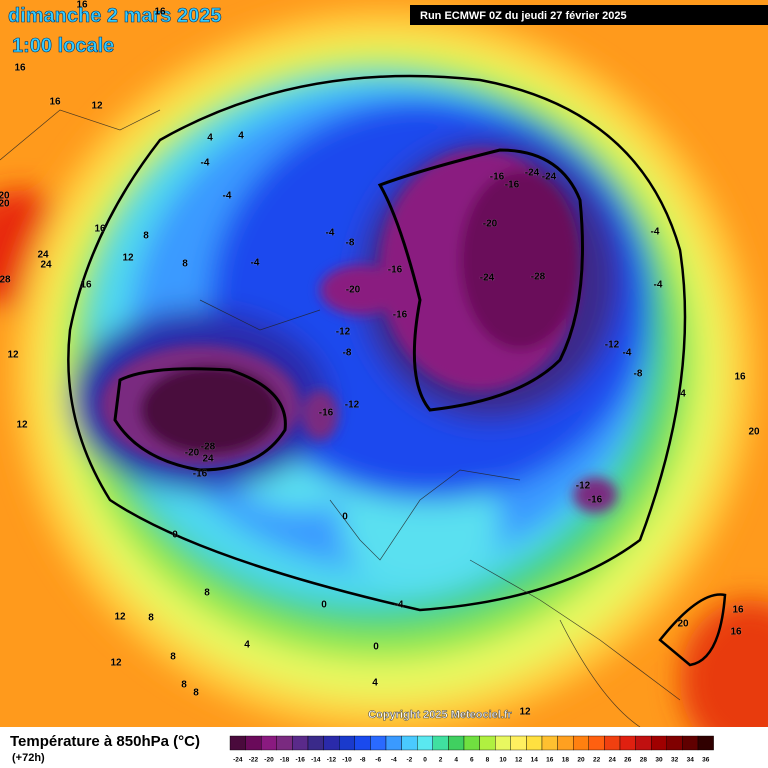 The image size is (768, 768). What do you see at coordinates (347, 760) in the screenshot?
I see `legend-tick-label: -10` at bounding box center [347, 760].